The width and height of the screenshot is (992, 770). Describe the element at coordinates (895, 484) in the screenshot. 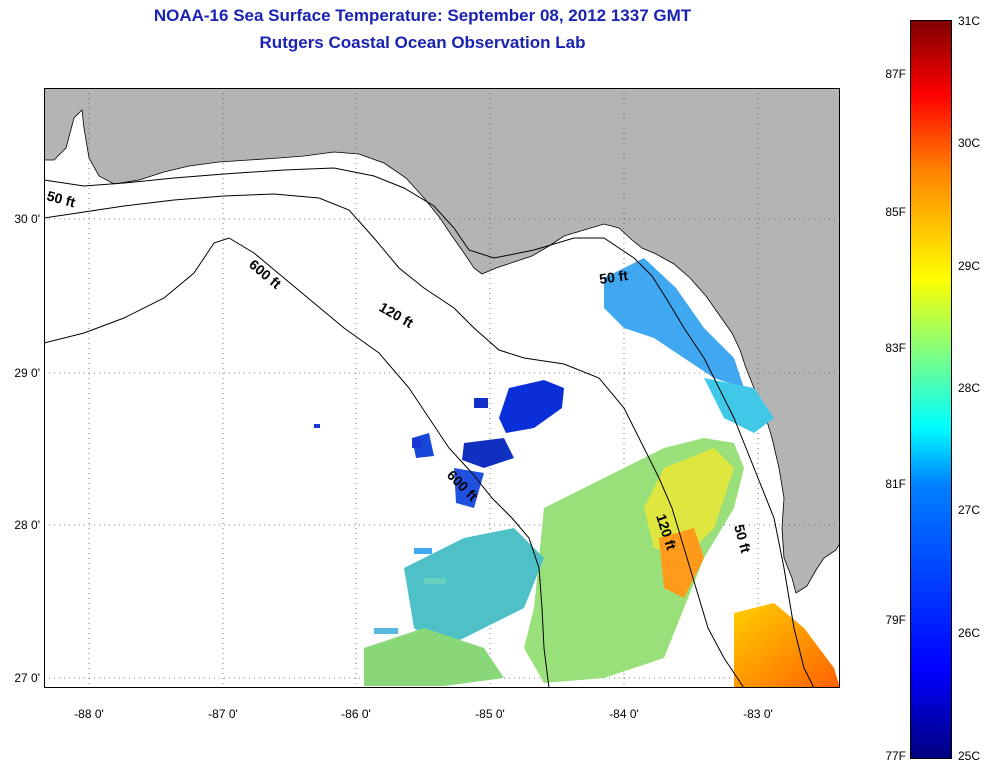

I see `colorbar-f-81: 81F` at that location.